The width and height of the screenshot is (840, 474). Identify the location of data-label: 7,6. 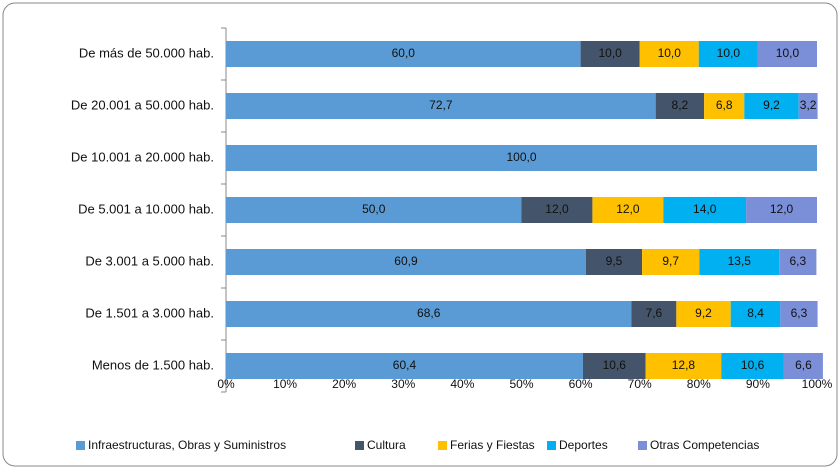
(654, 313).